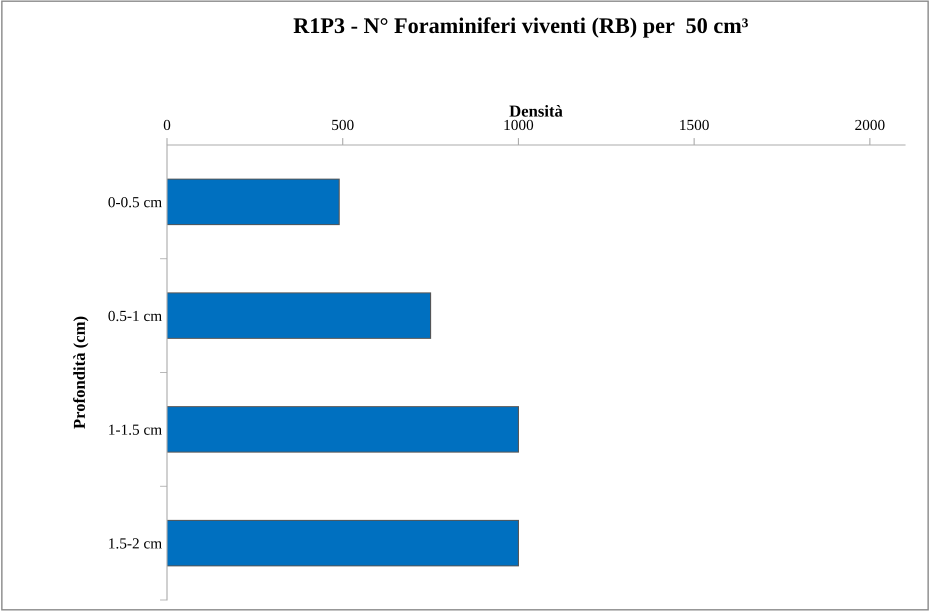  I want to click on y-tick-label: 0.5-1 cm, so click(135, 316).